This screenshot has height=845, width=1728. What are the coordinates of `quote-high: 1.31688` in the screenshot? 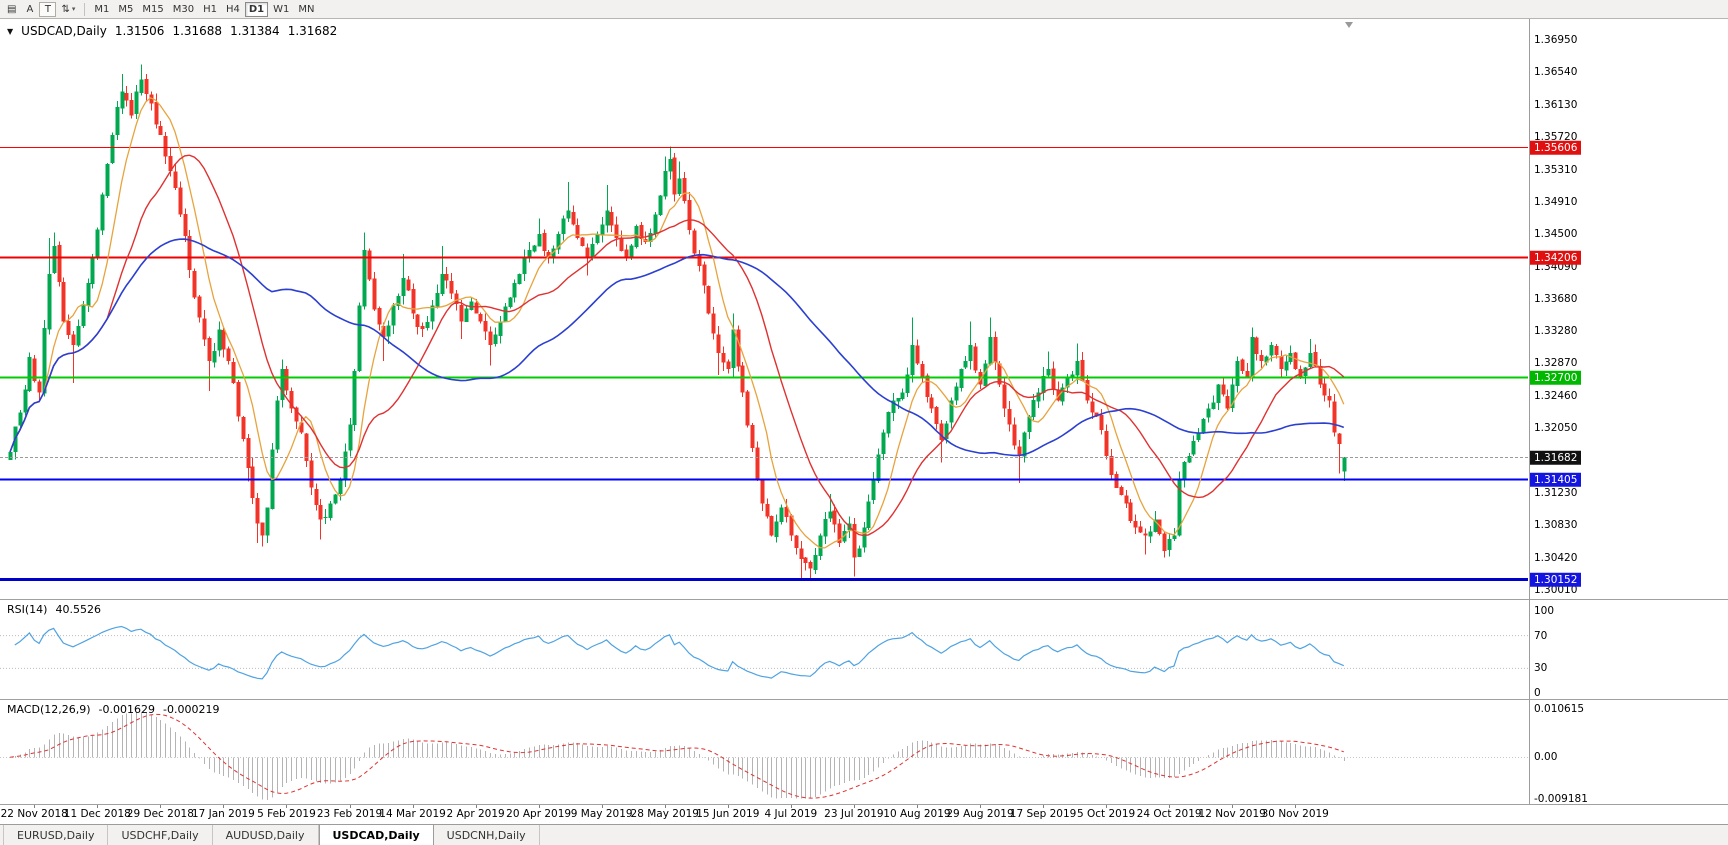 It's located at (197, 31).